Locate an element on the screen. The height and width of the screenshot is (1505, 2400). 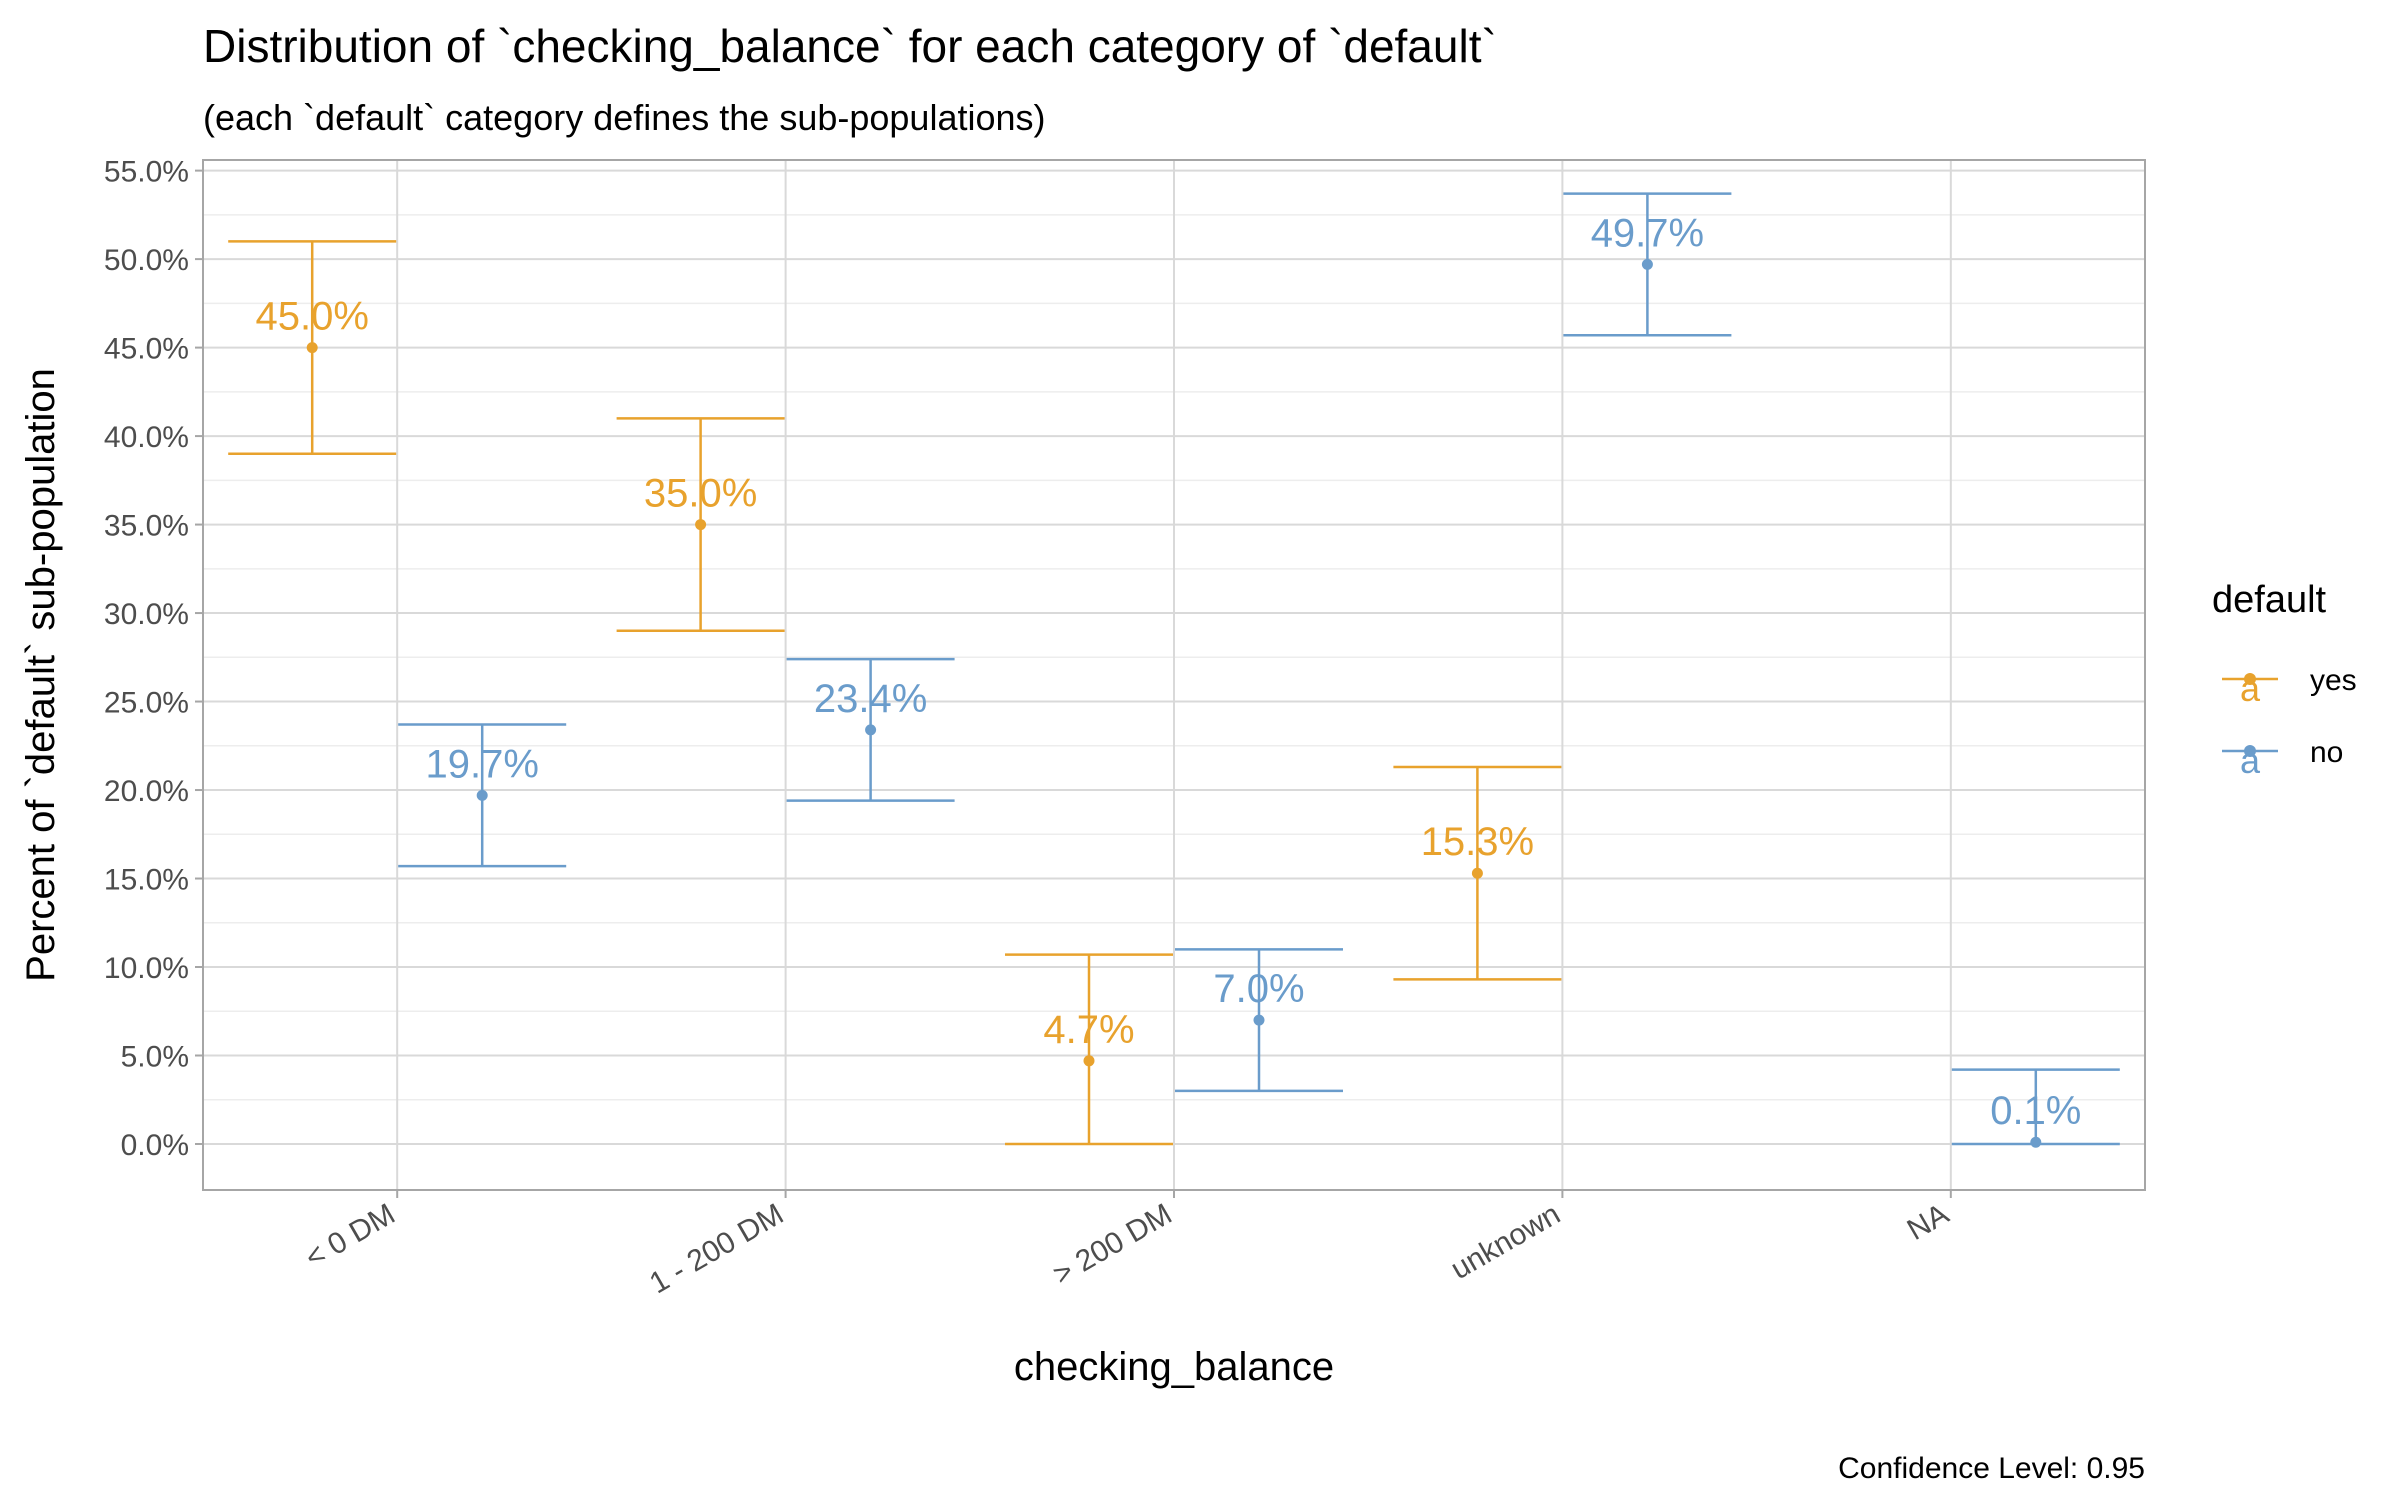
data-label: 15.3% is located at coordinates (1477, 842).